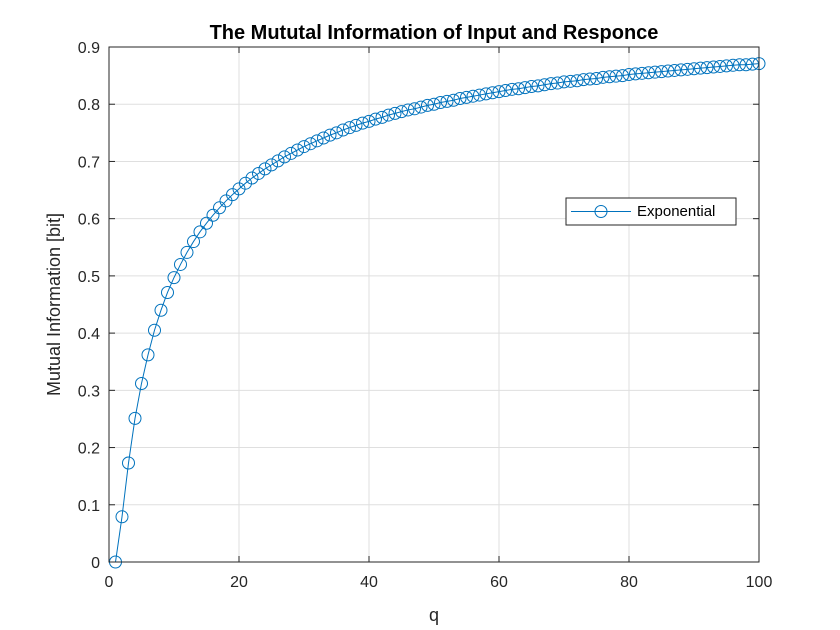 This screenshot has width=840, height=630. Describe the element at coordinates (434, 615) in the screenshot. I see `x-axis-label: q` at that location.